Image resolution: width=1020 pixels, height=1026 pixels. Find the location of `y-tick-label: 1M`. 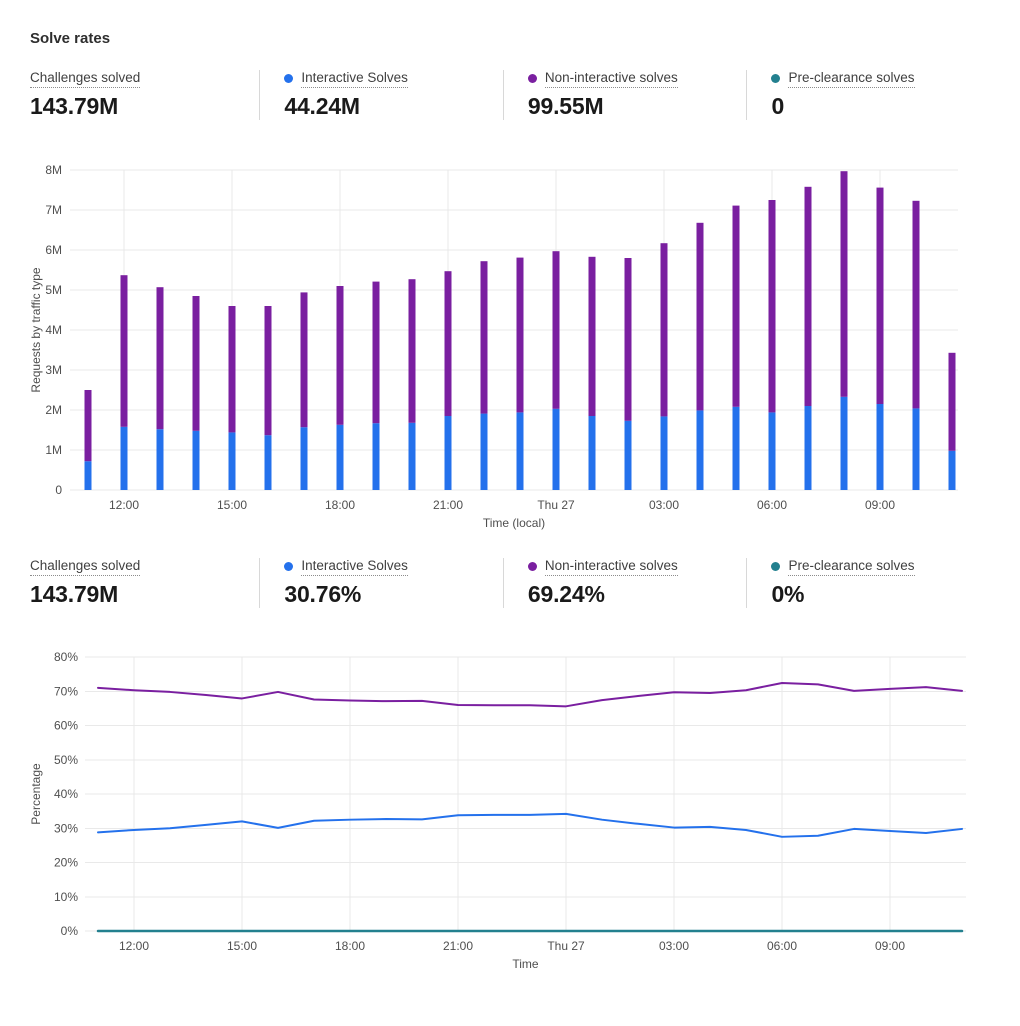

y-tick-label: 1M is located at coordinates (53, 450).